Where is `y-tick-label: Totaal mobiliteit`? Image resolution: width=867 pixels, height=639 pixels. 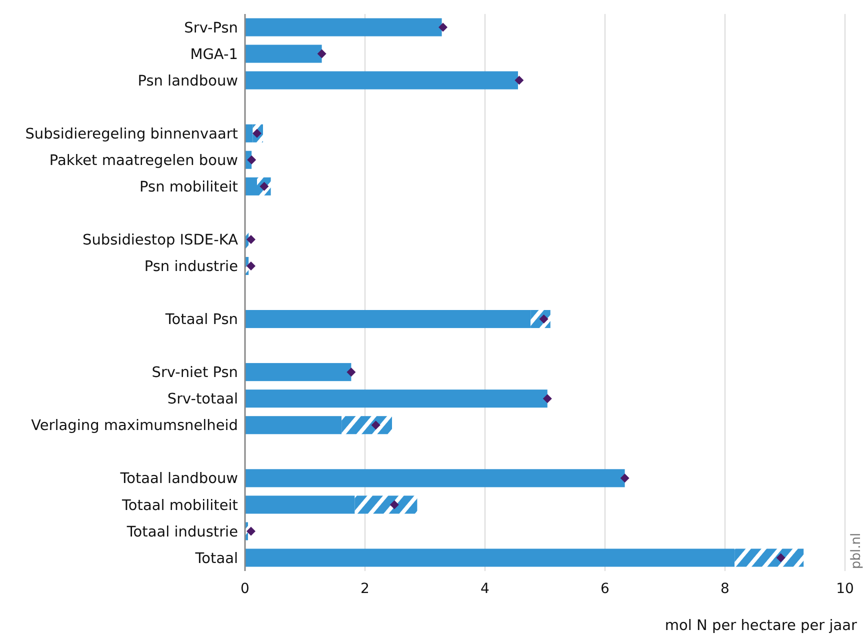 y-tick-label: Totaal mobiliteit is located at coordinates (179, 506).